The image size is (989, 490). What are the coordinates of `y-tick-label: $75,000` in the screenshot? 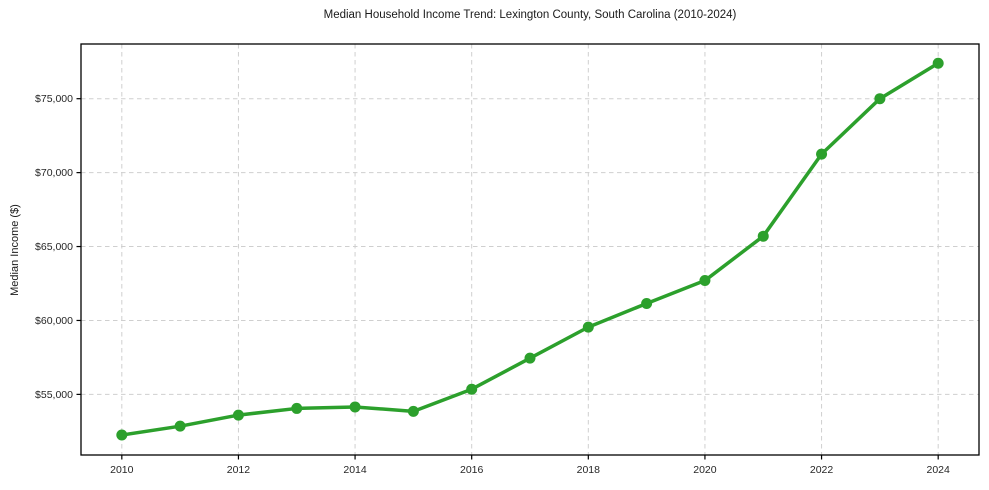 It's located at (54, 99).